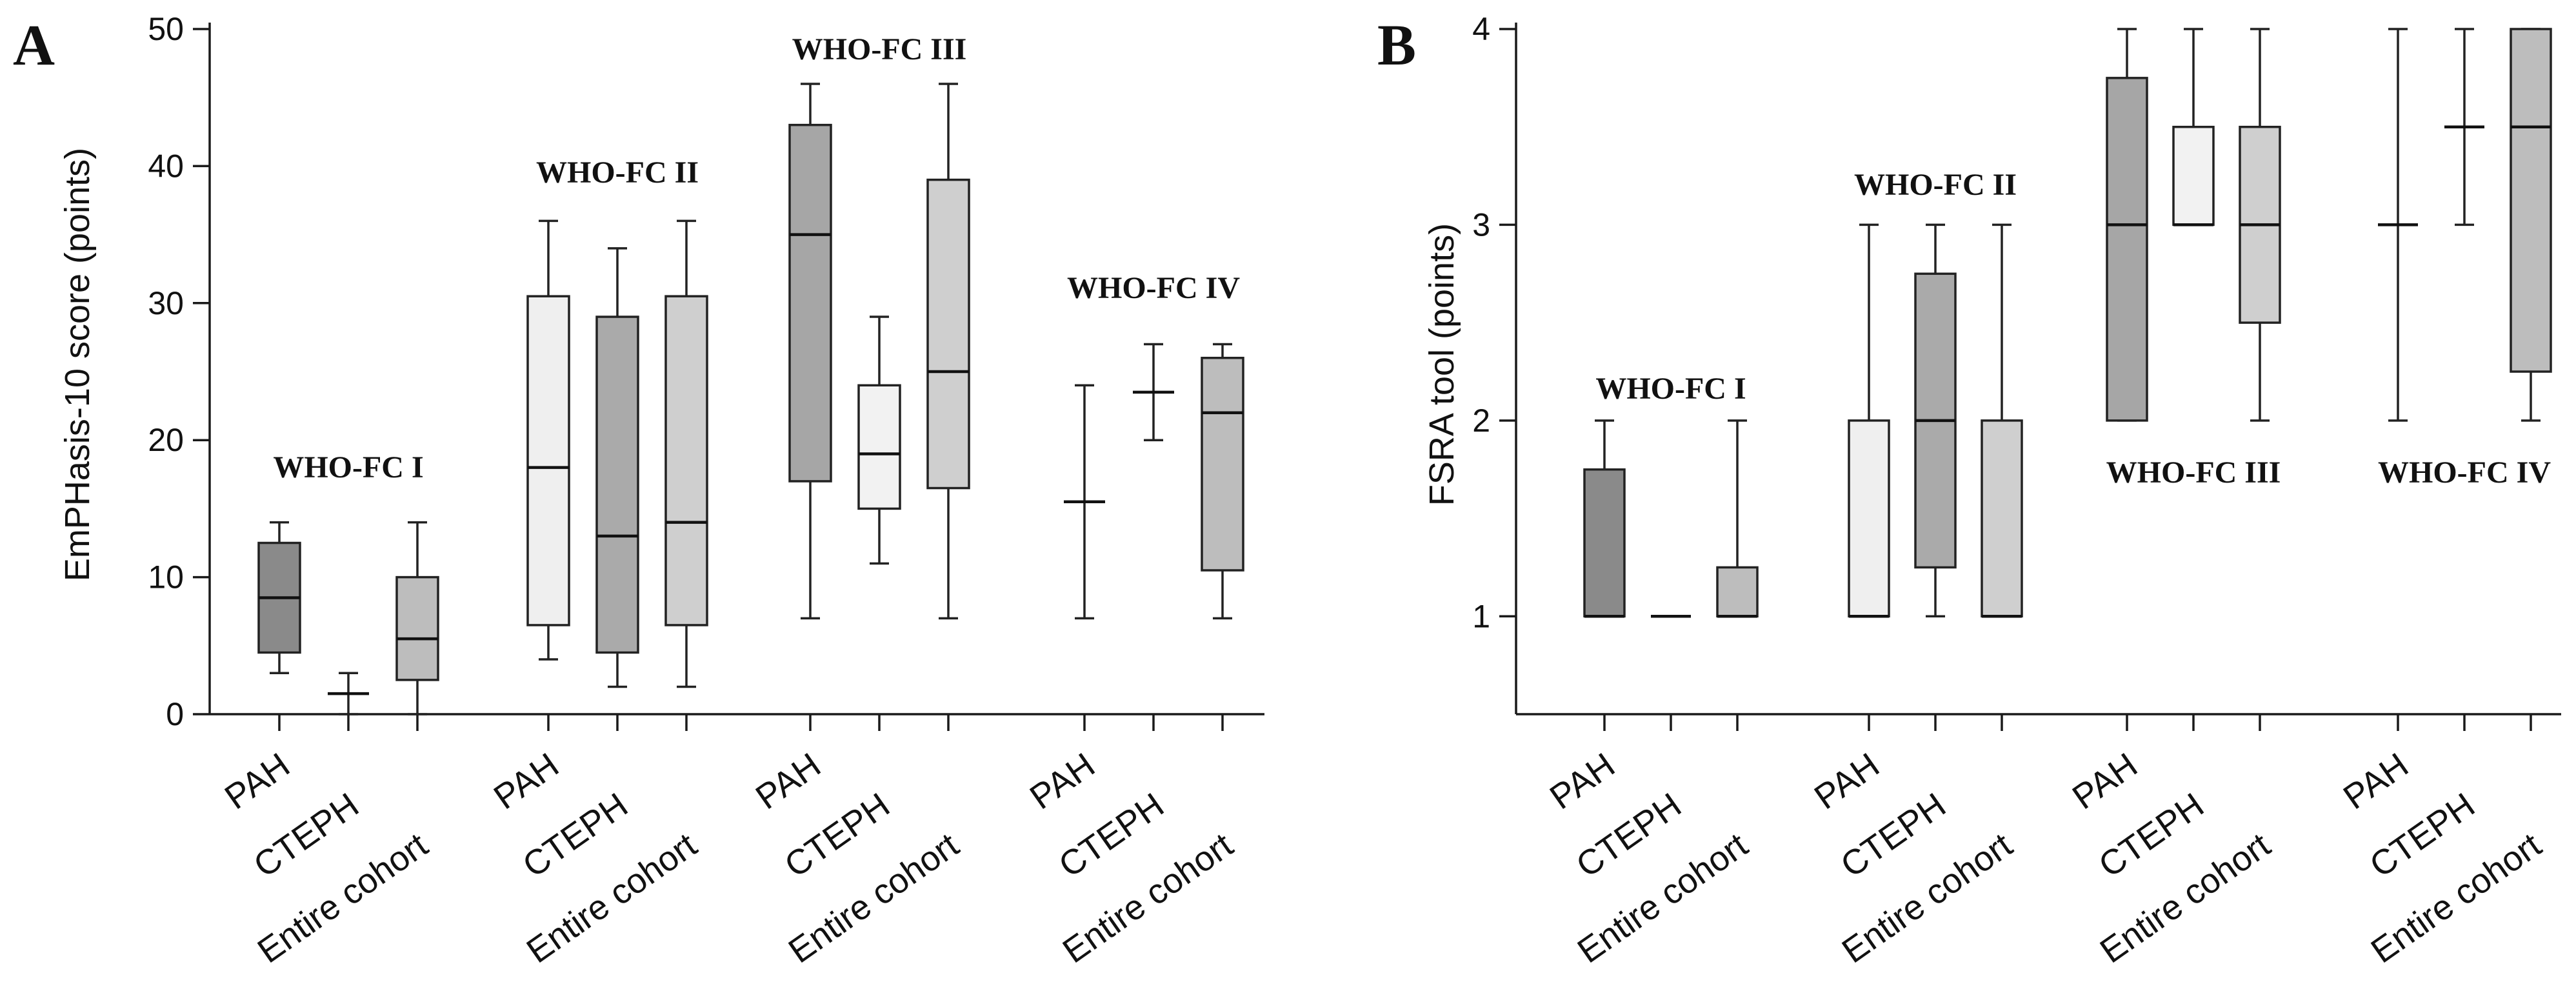 Image resolution: width=2576 pixels, height=1000 pixels. I want to click on panel-a-group-label: WHO-FC IV, so click(1153, 288).